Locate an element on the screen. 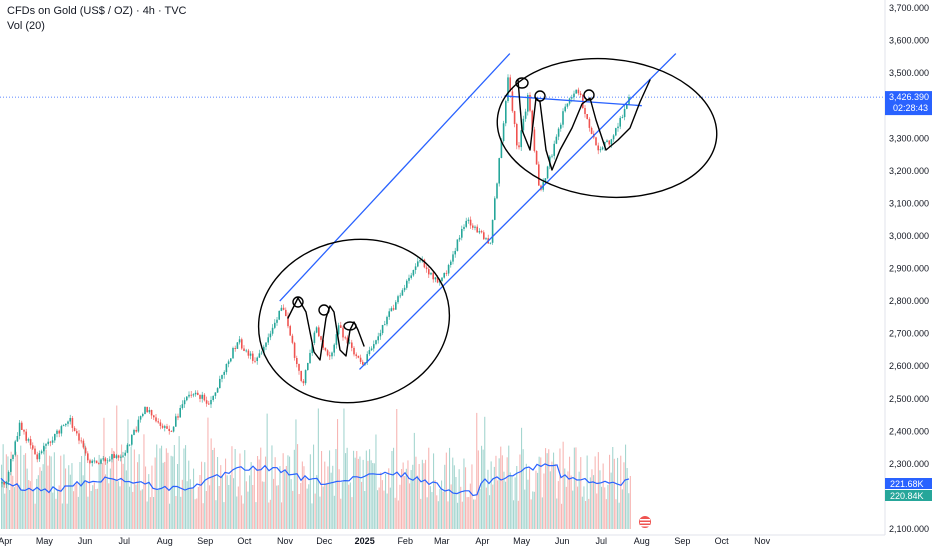 Image resolution: width=932 pixels, height=550 pixels. volume-indicator-label: Vol (20) is located at coordinates (26, 26).